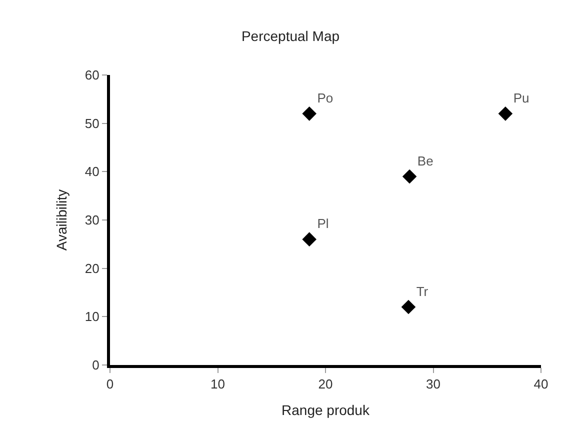 This screenshot has width=581, height=445. Describe the element at coordinates (92, 220) in the screenshot. I see `y-tick-label: 30` at that location.